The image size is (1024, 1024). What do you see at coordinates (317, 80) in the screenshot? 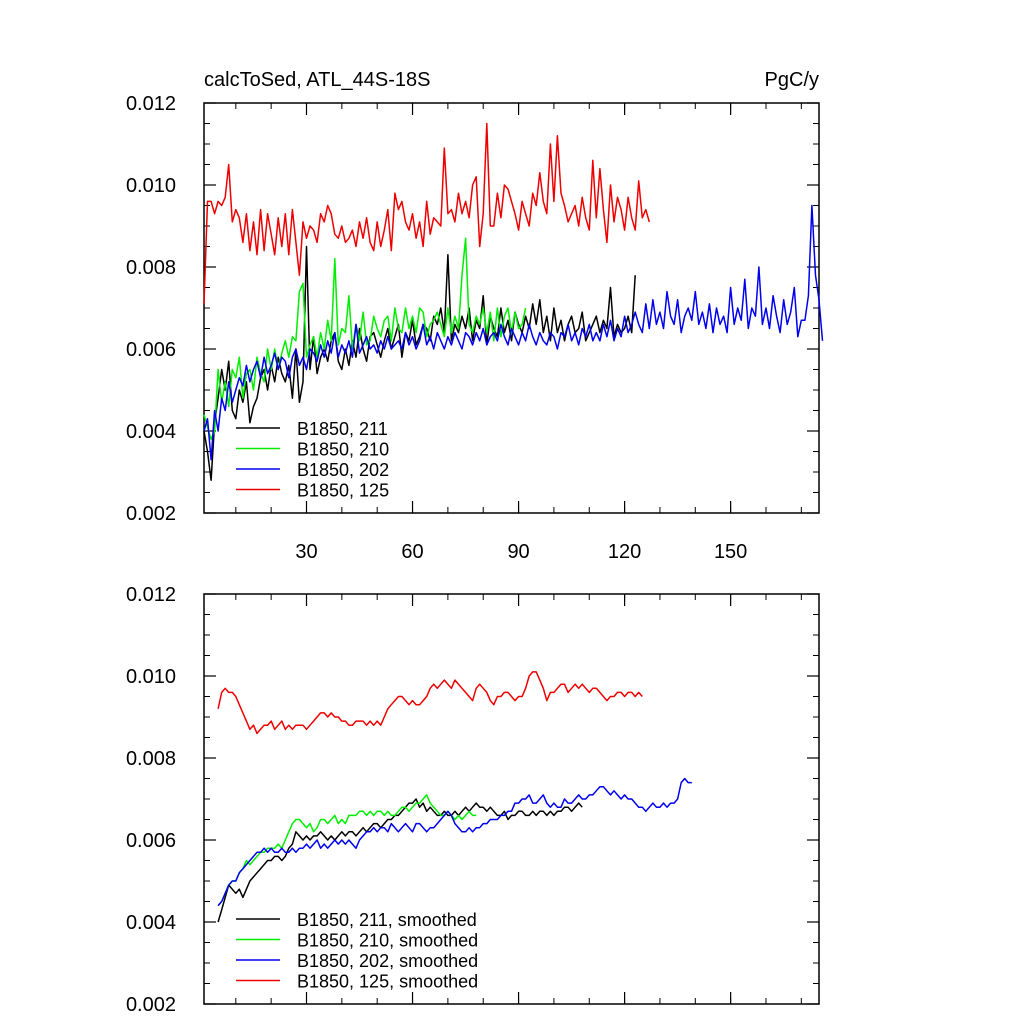
I see `top-title-left: calcToSed, ATL_44S-18S` at bounding box center [317, 80].